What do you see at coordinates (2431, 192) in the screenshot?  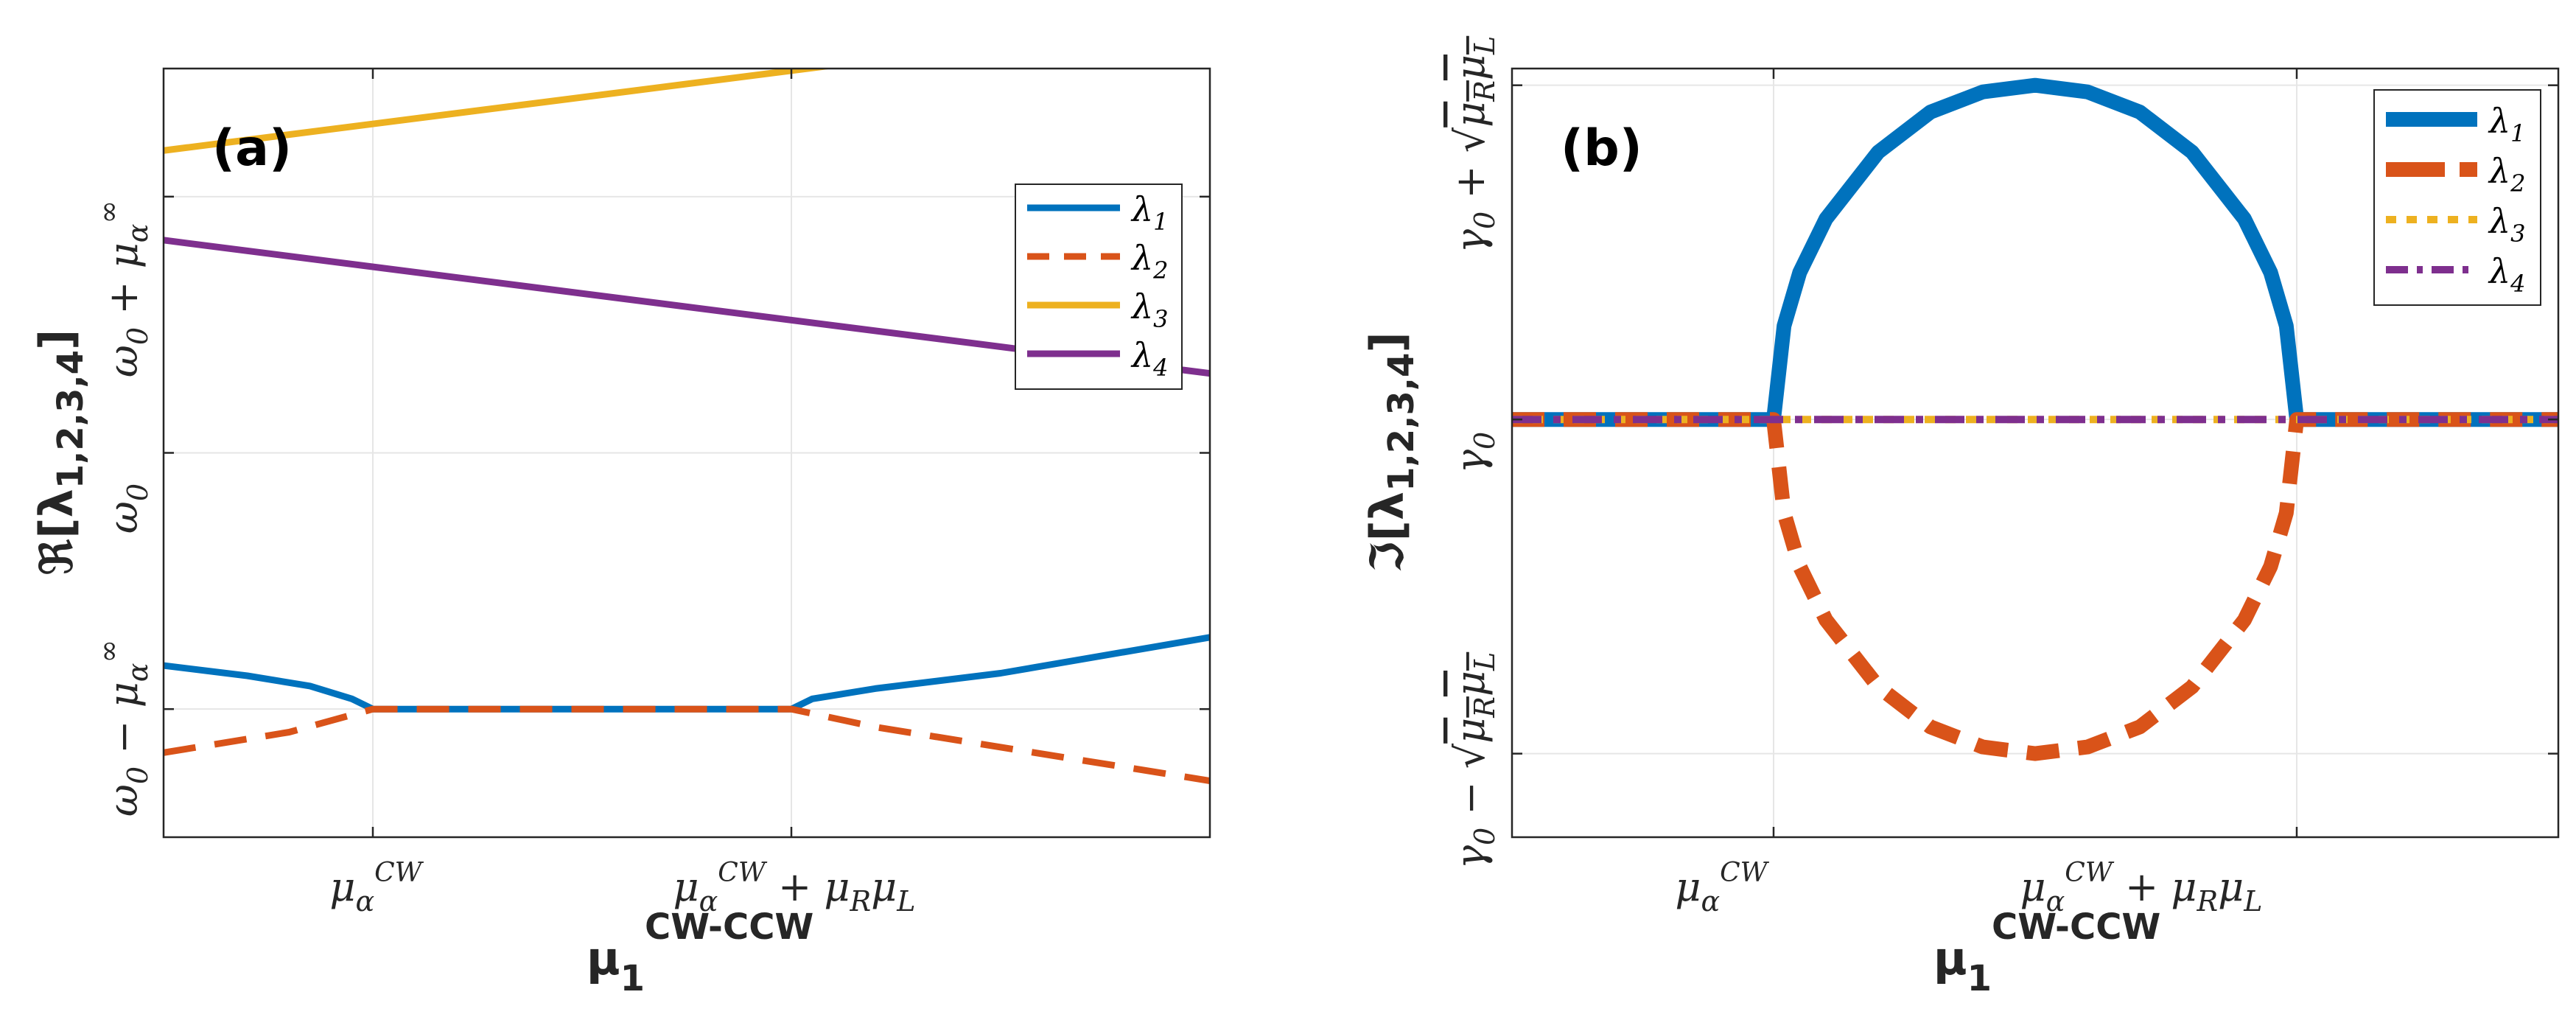 I see `panel-b-legend-samples` at bounding box center [2431, 192].